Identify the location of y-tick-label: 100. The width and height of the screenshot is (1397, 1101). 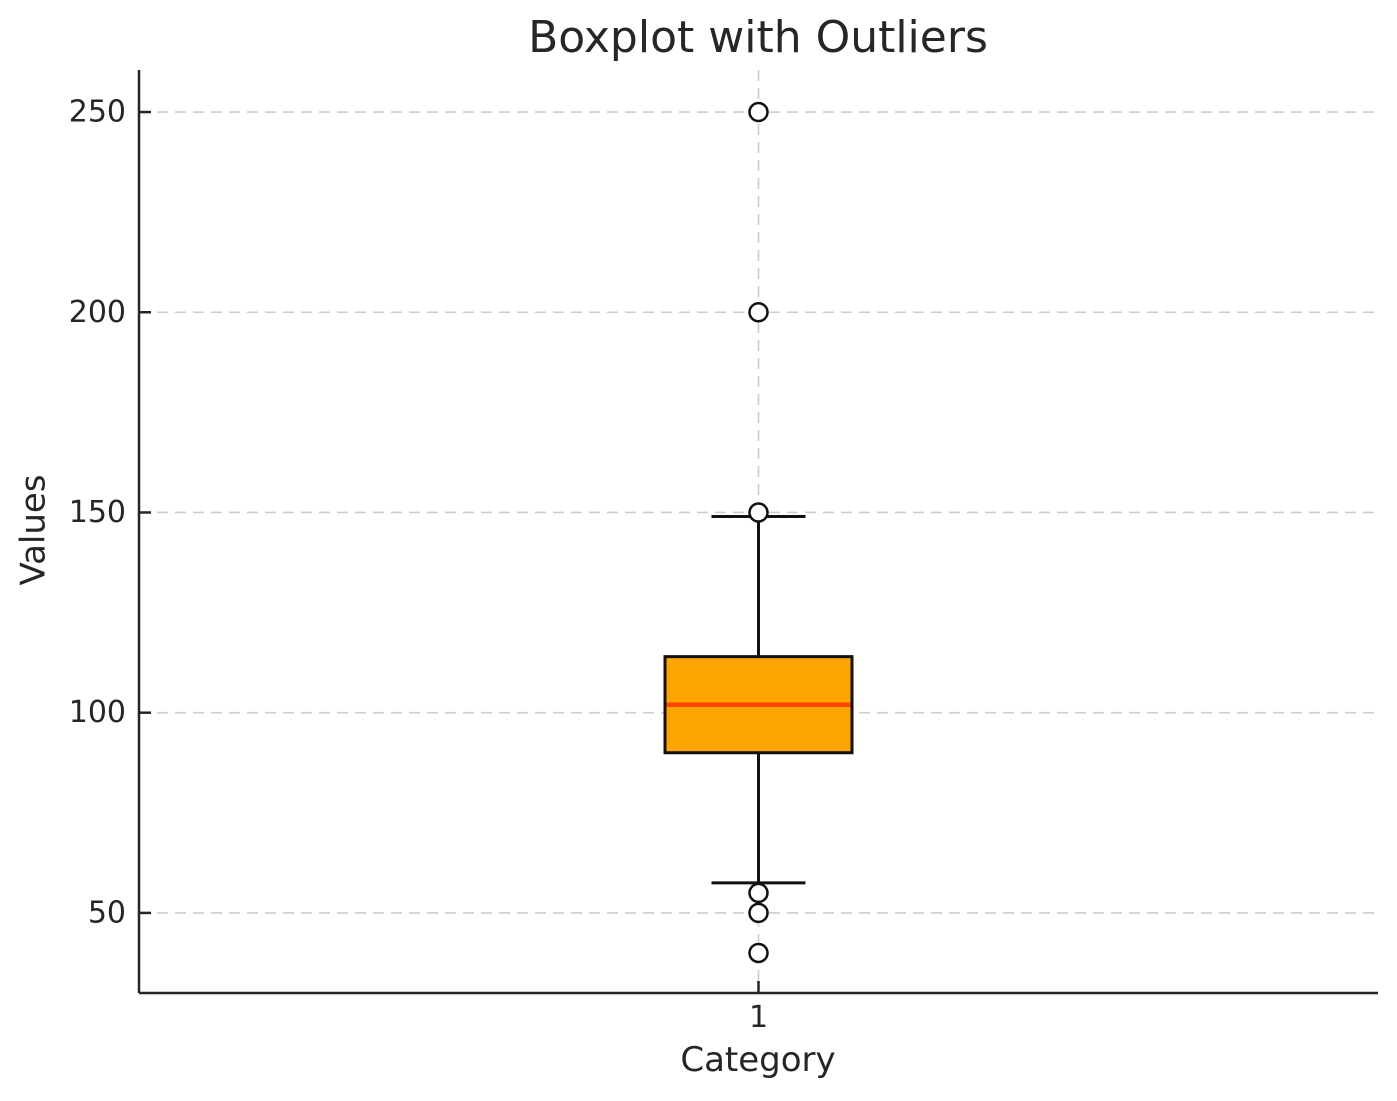
(97, 712).